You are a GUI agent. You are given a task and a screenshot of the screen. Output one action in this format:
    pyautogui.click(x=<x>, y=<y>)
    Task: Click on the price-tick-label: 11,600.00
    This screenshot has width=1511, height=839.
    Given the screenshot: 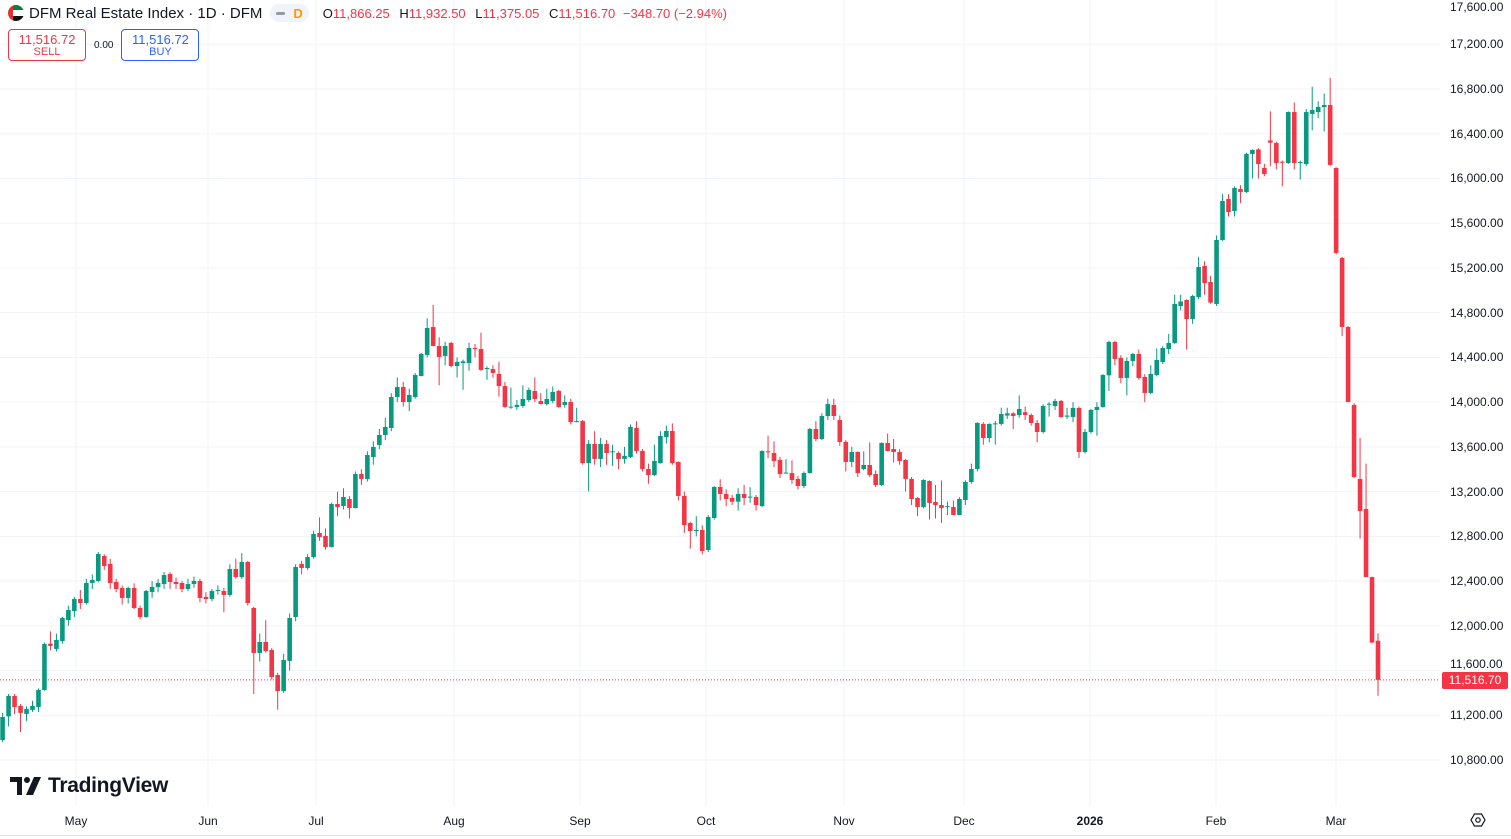 What is the action you would take?
    pyautogui.click(x=1476, y=664)
    